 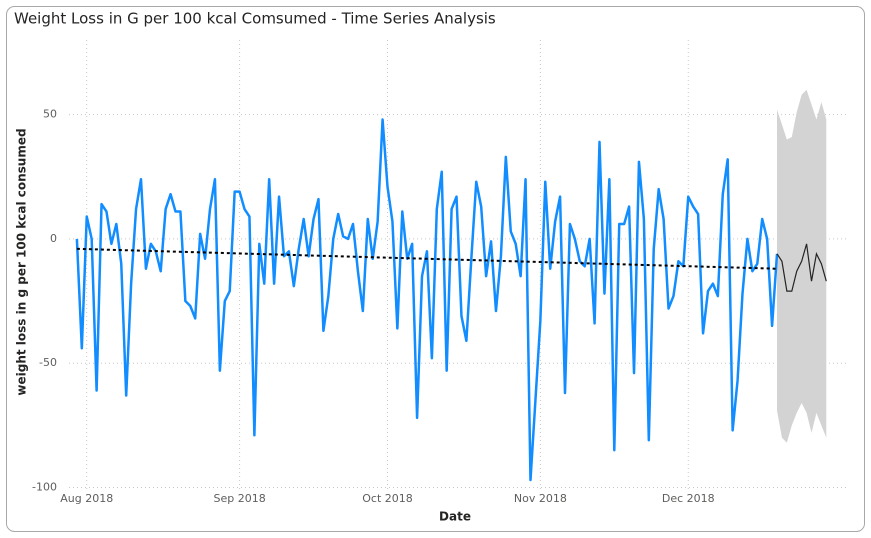 What do you see at coordinates (50, 114) in the screenshot?
I see `y-tick-label: 50` at bounding box center [50, 114].